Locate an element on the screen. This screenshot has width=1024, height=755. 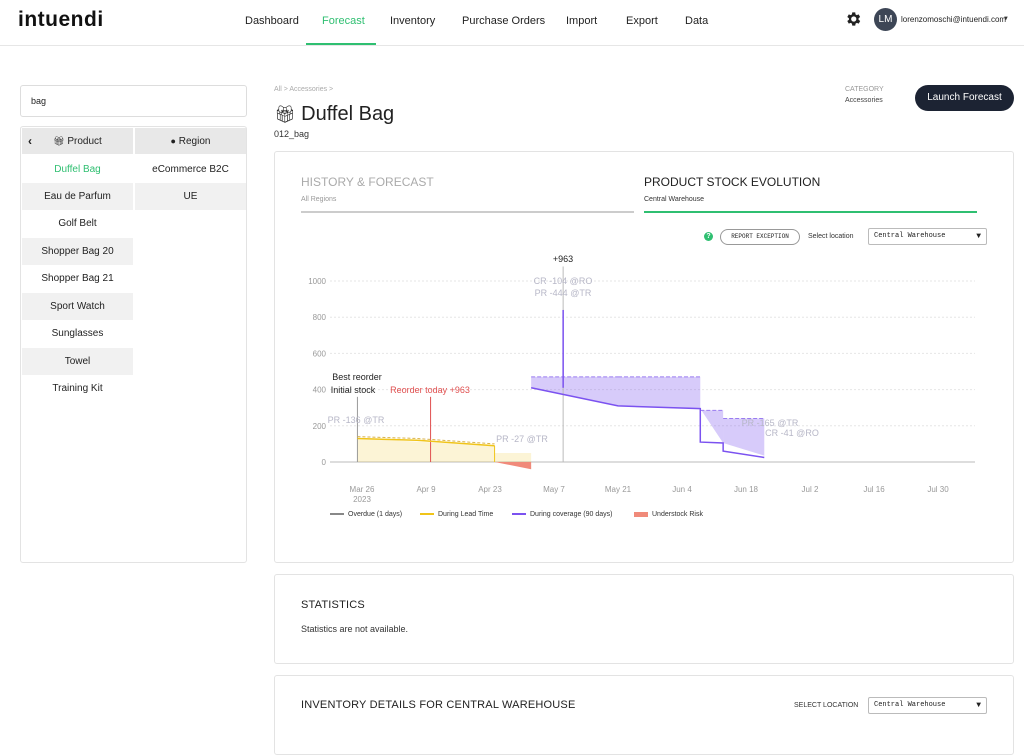
legend-coverage: During coverage (90 days) is located at coordinates (562, 514).